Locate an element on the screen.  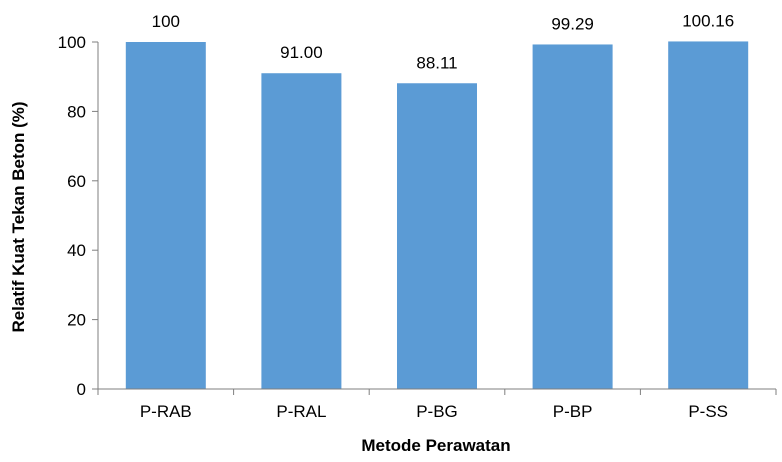
y-tick-label: 0 is located at coordinates (81, 389).